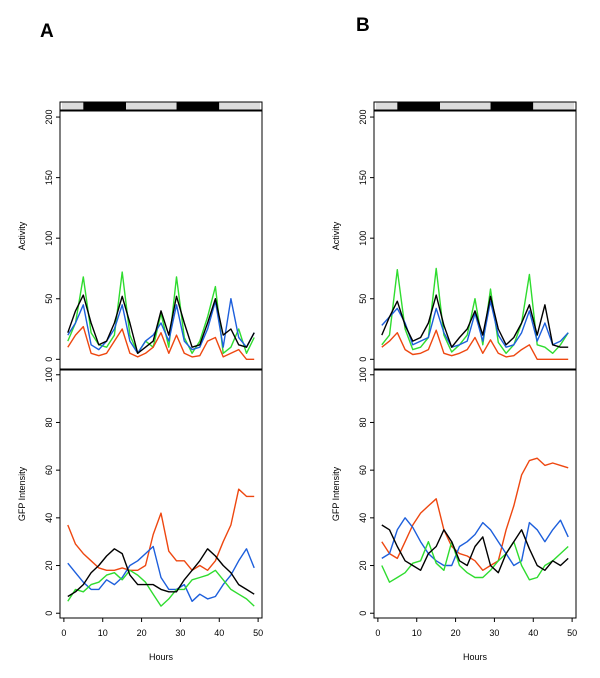  I want to click on panel-letter-a: A, so click(47, 31).